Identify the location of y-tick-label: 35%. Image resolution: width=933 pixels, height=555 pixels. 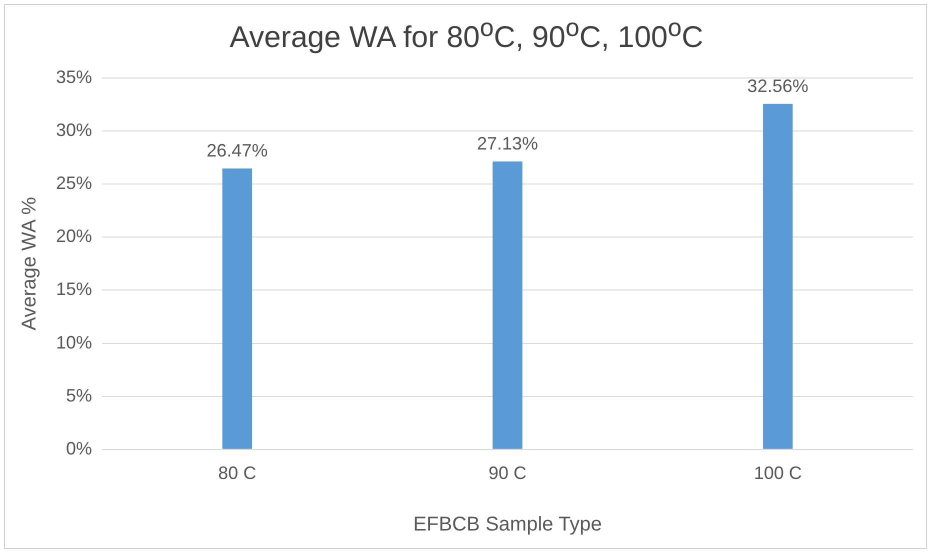
(74, 76).